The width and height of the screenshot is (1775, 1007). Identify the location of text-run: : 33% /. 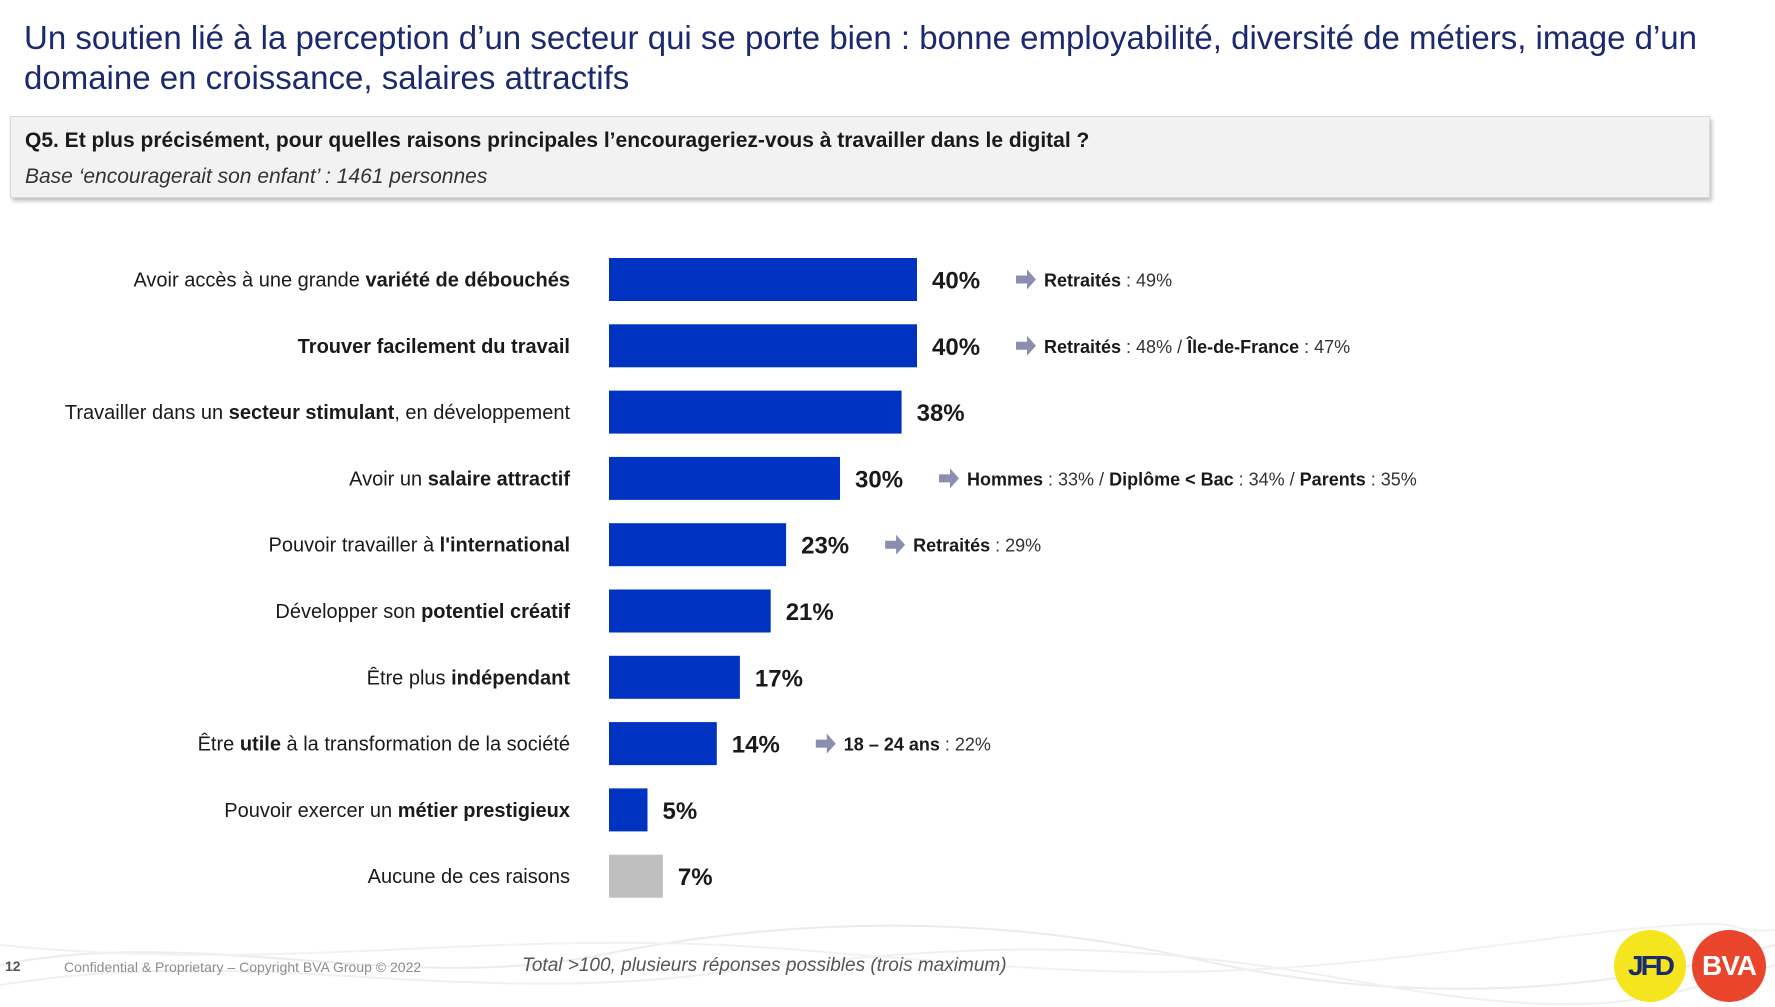
(1076, 479).